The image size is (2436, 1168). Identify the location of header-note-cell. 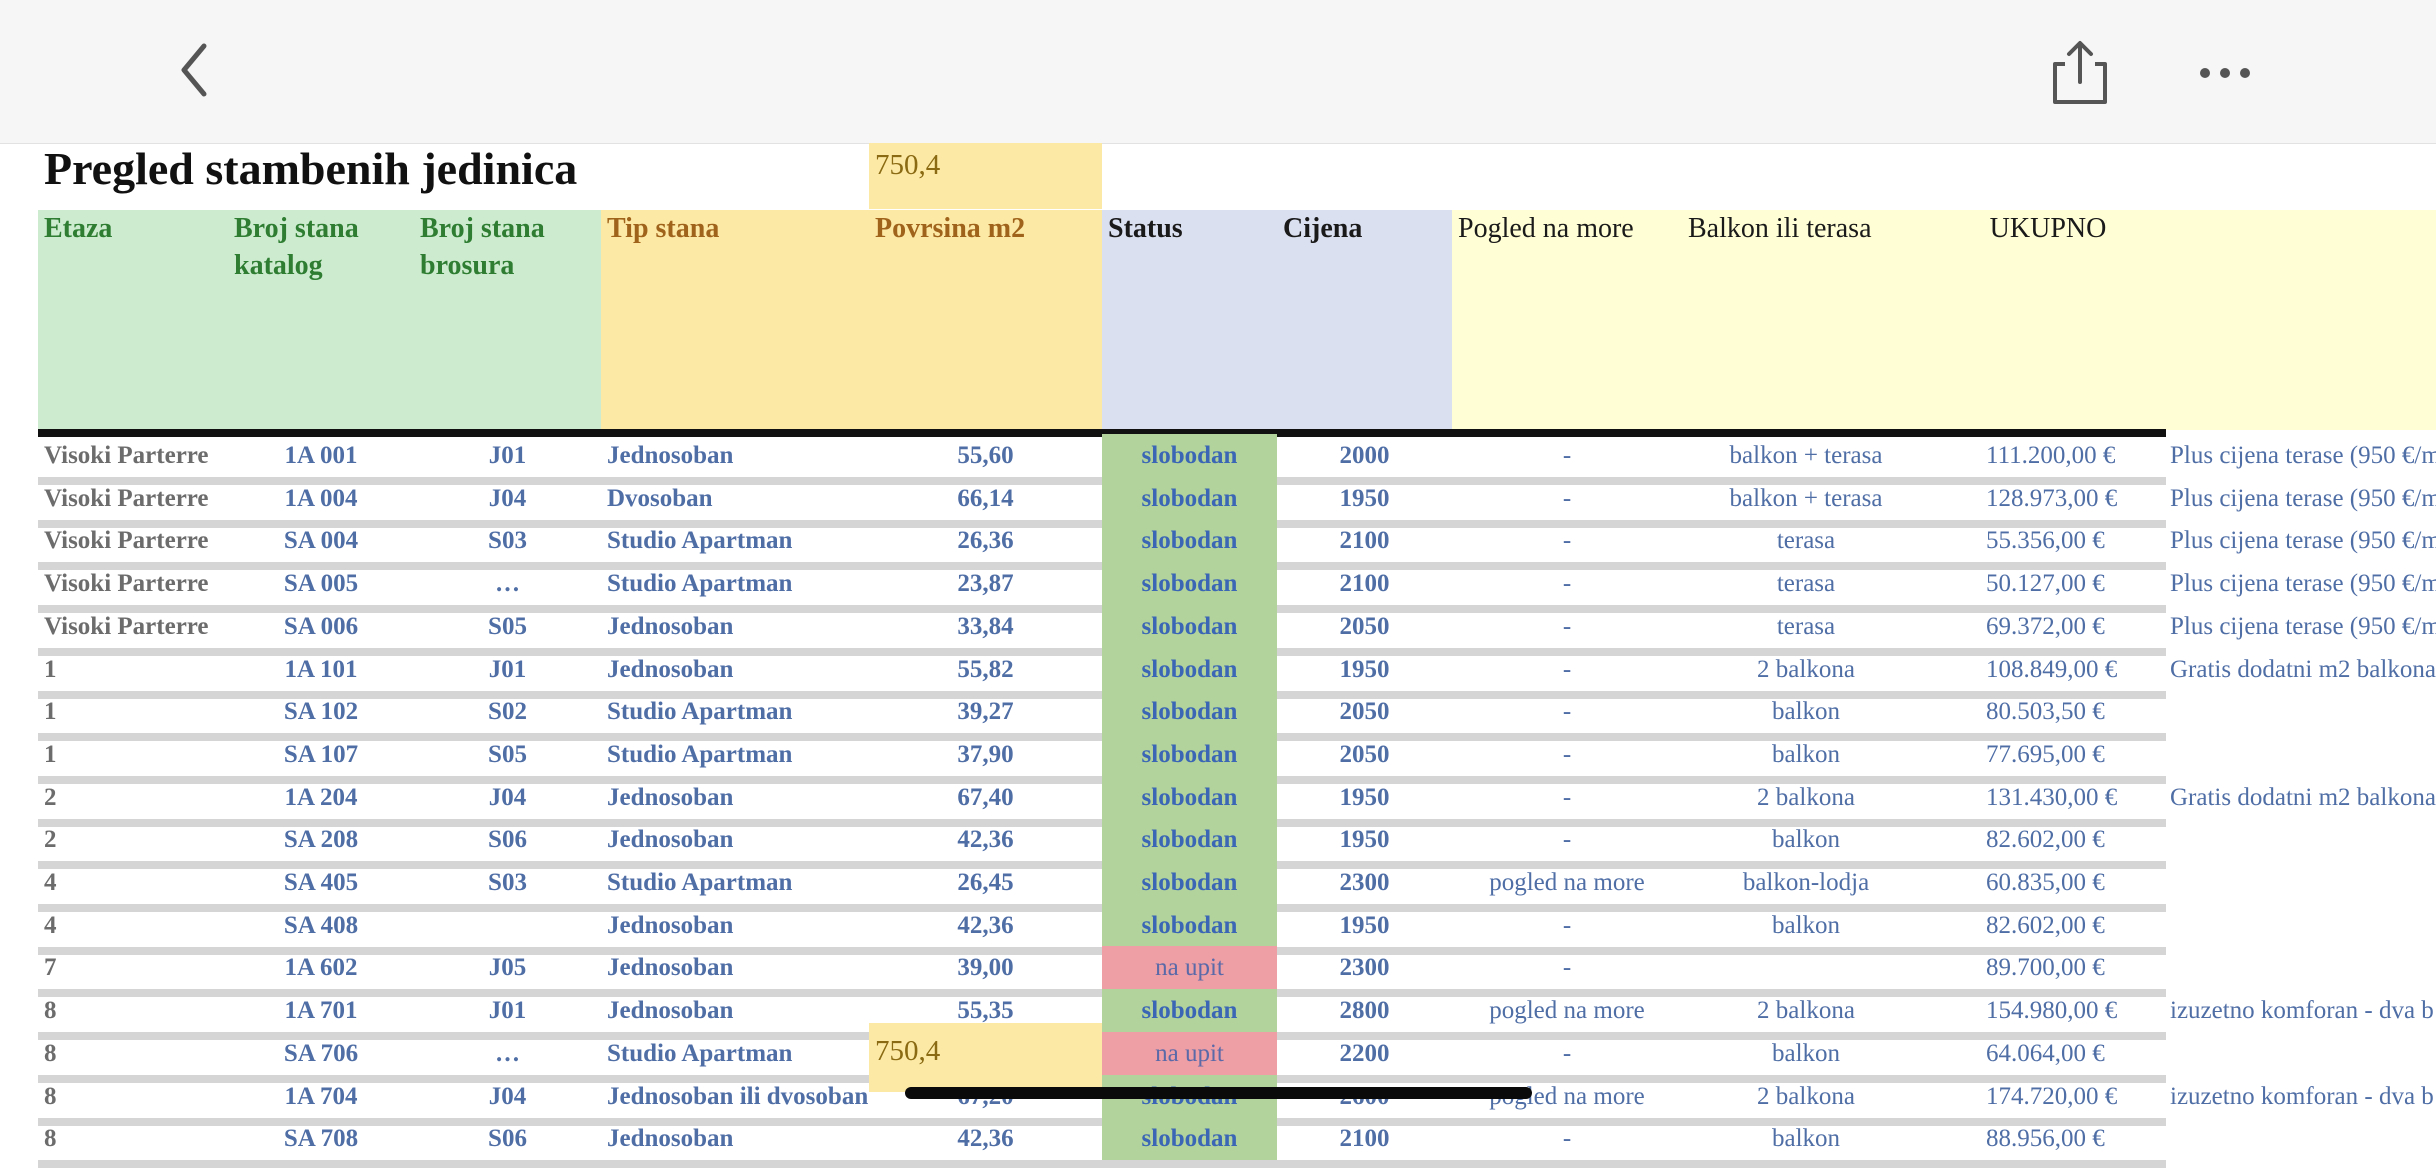
(2301, 320).